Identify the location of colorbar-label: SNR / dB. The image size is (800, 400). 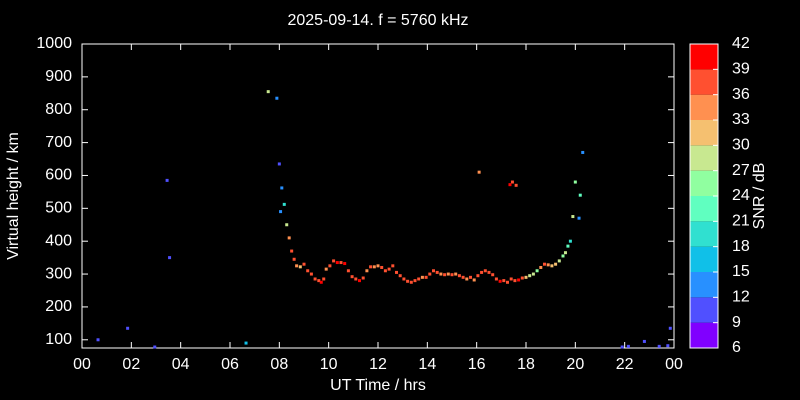
(759, 196).